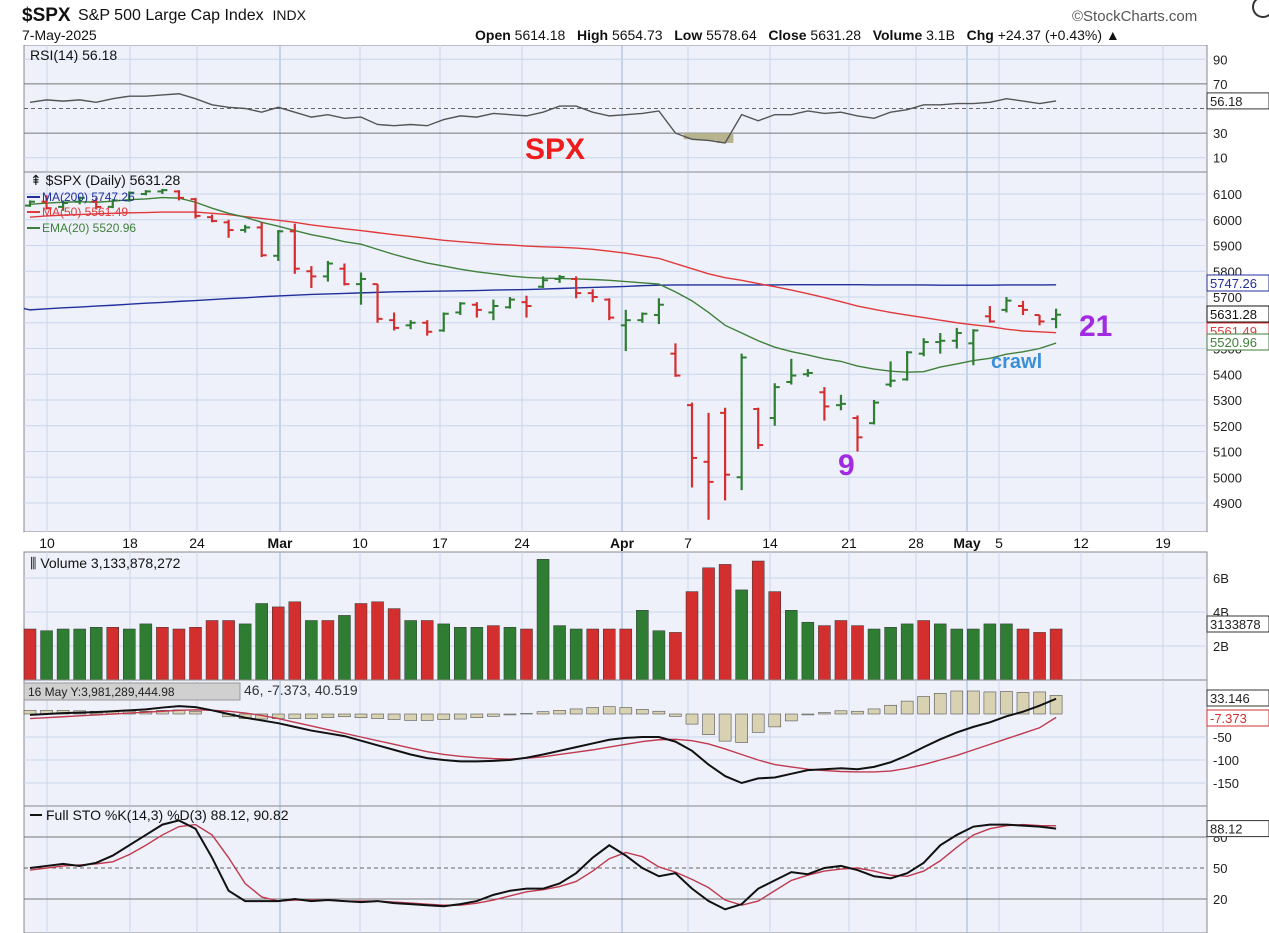 This screenshot has height=933, width=1269. What do you see at coordinates (1227, 297) in the screenshot?
I see `y-tick-label: 5700` at bounding box center [1227, 297].